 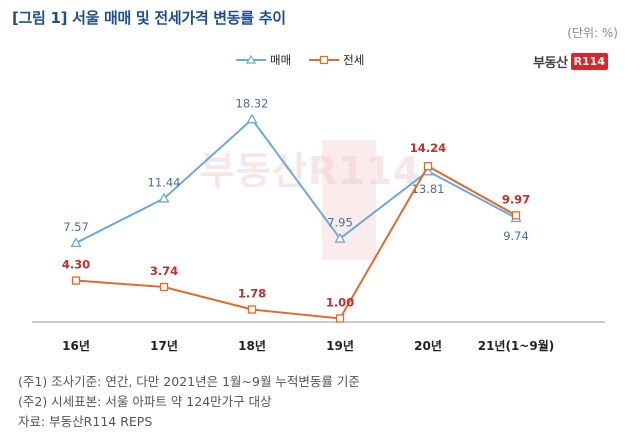 I want to click on data-label: 9.97, so click(x=516, y=199).